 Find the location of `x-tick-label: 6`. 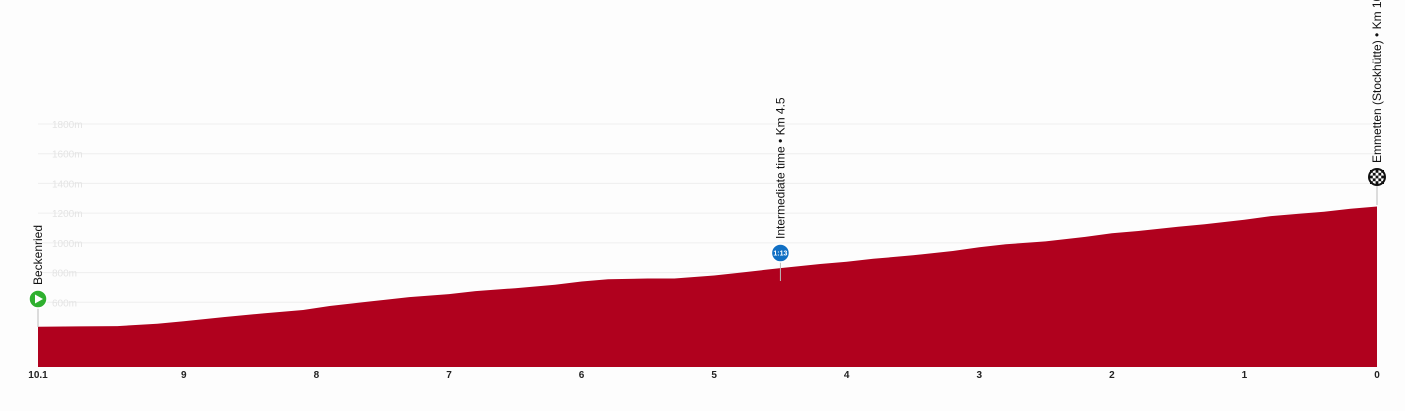

x-tick-label: 6 is located at coordinates (582, 375).